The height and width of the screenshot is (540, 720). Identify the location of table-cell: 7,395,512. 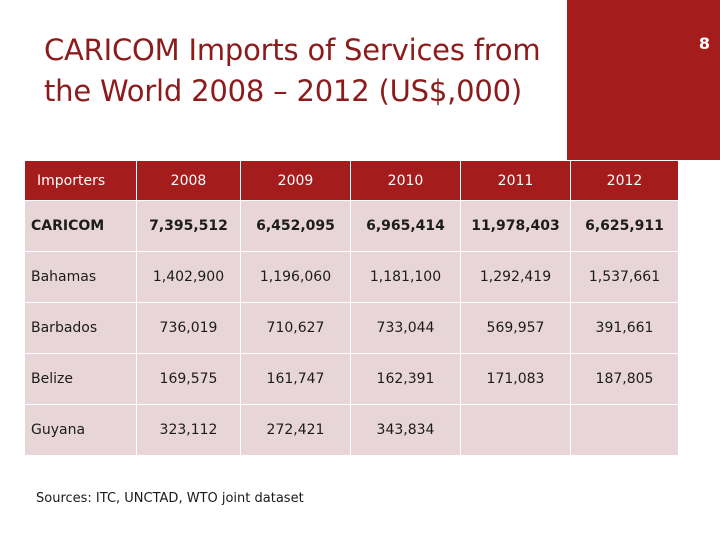
(188, 226).